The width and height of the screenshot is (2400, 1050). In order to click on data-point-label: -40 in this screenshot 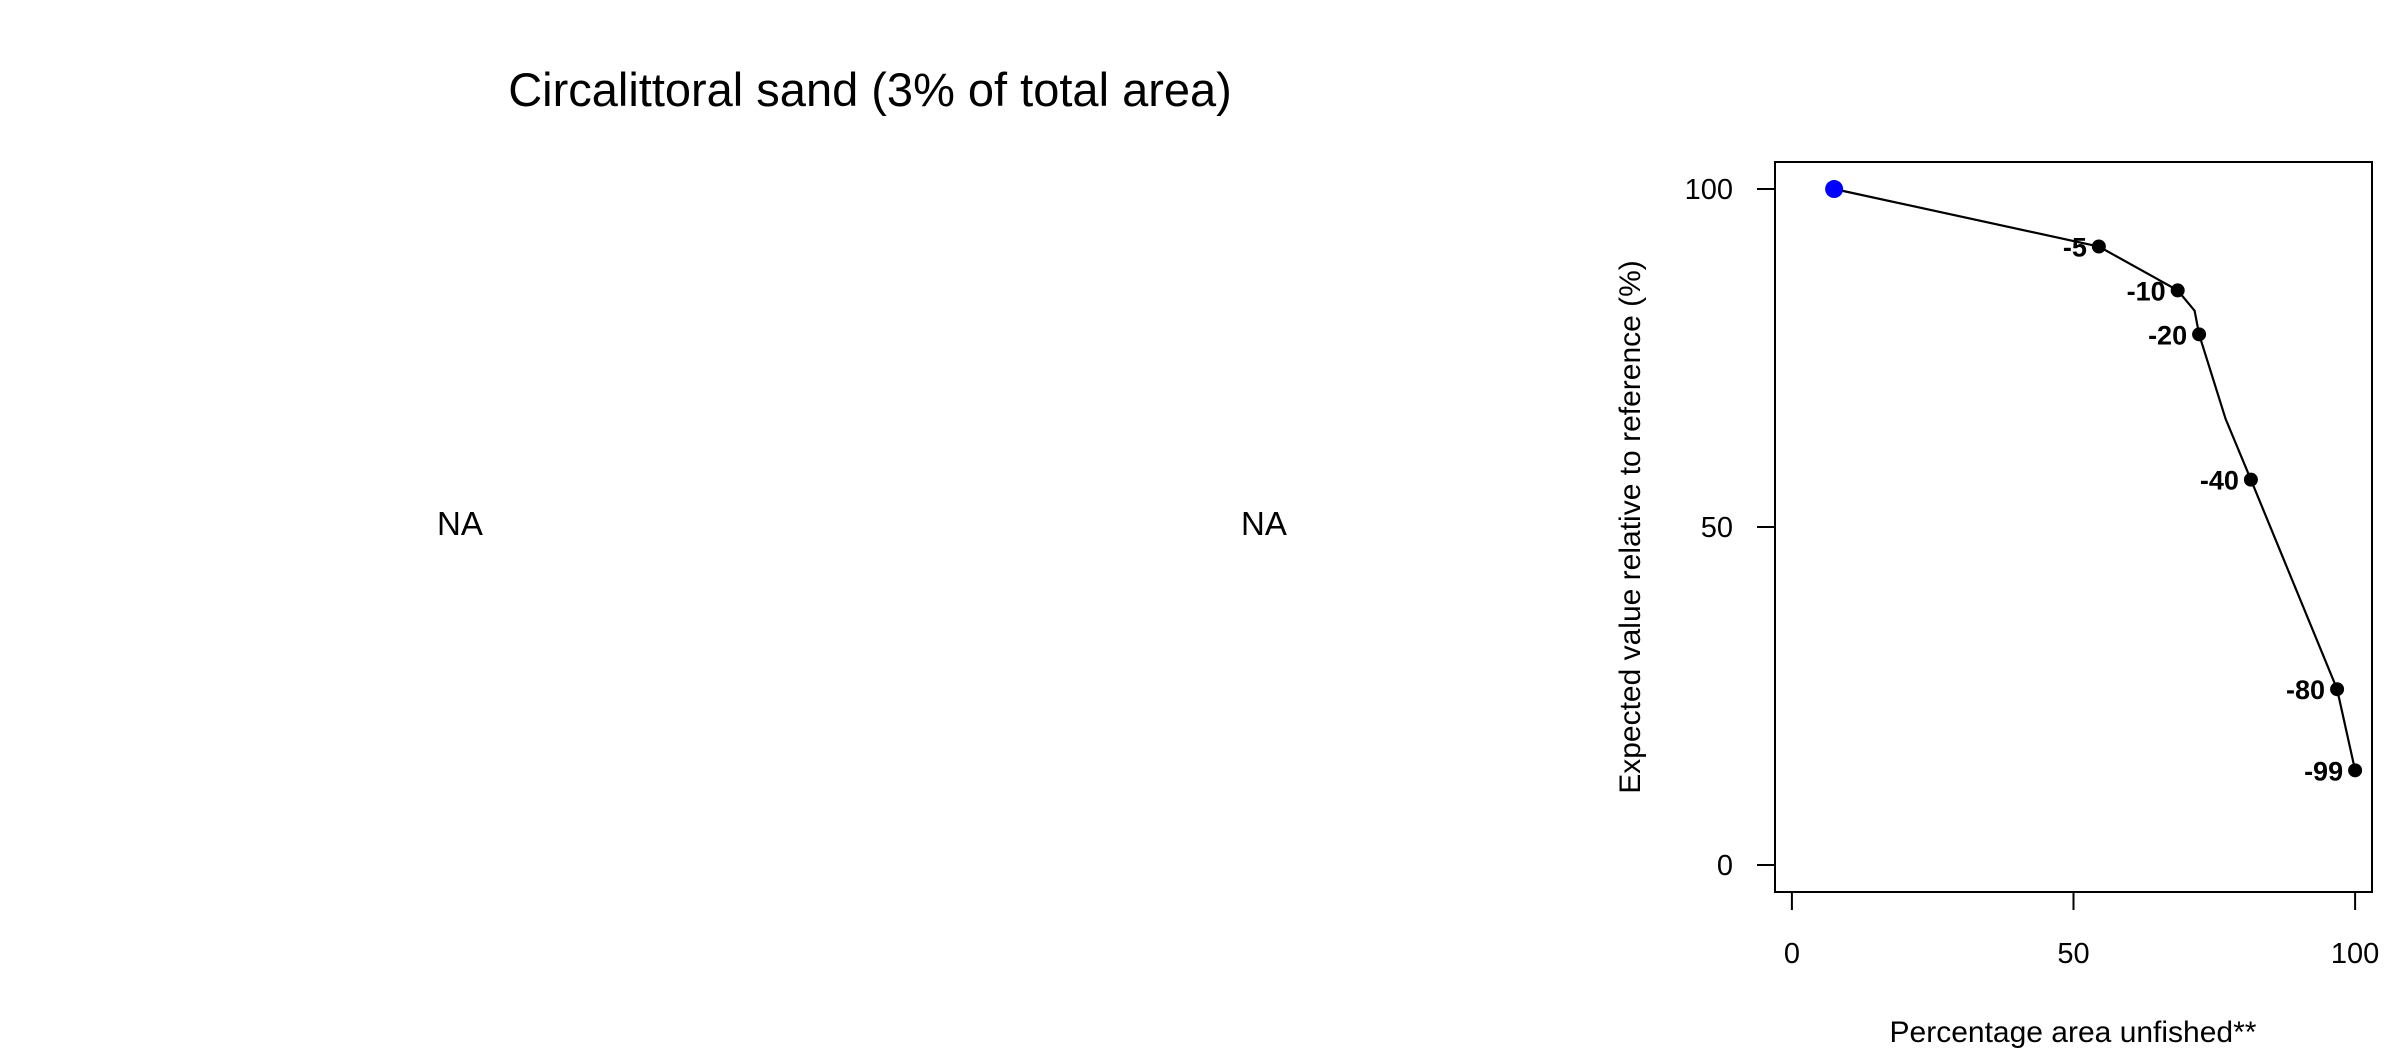, I will do `click(2219, 481)`.